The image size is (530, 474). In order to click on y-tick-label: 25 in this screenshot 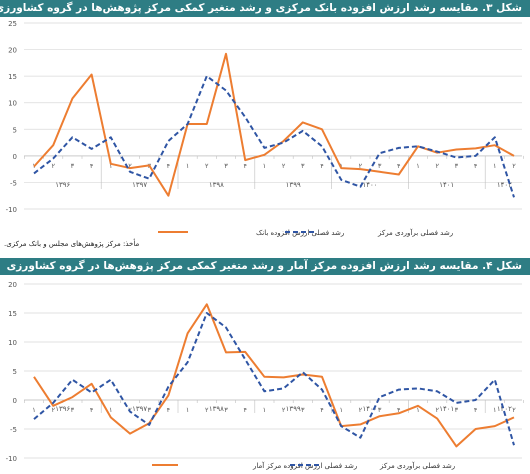, I will do `click(12, 24)`.